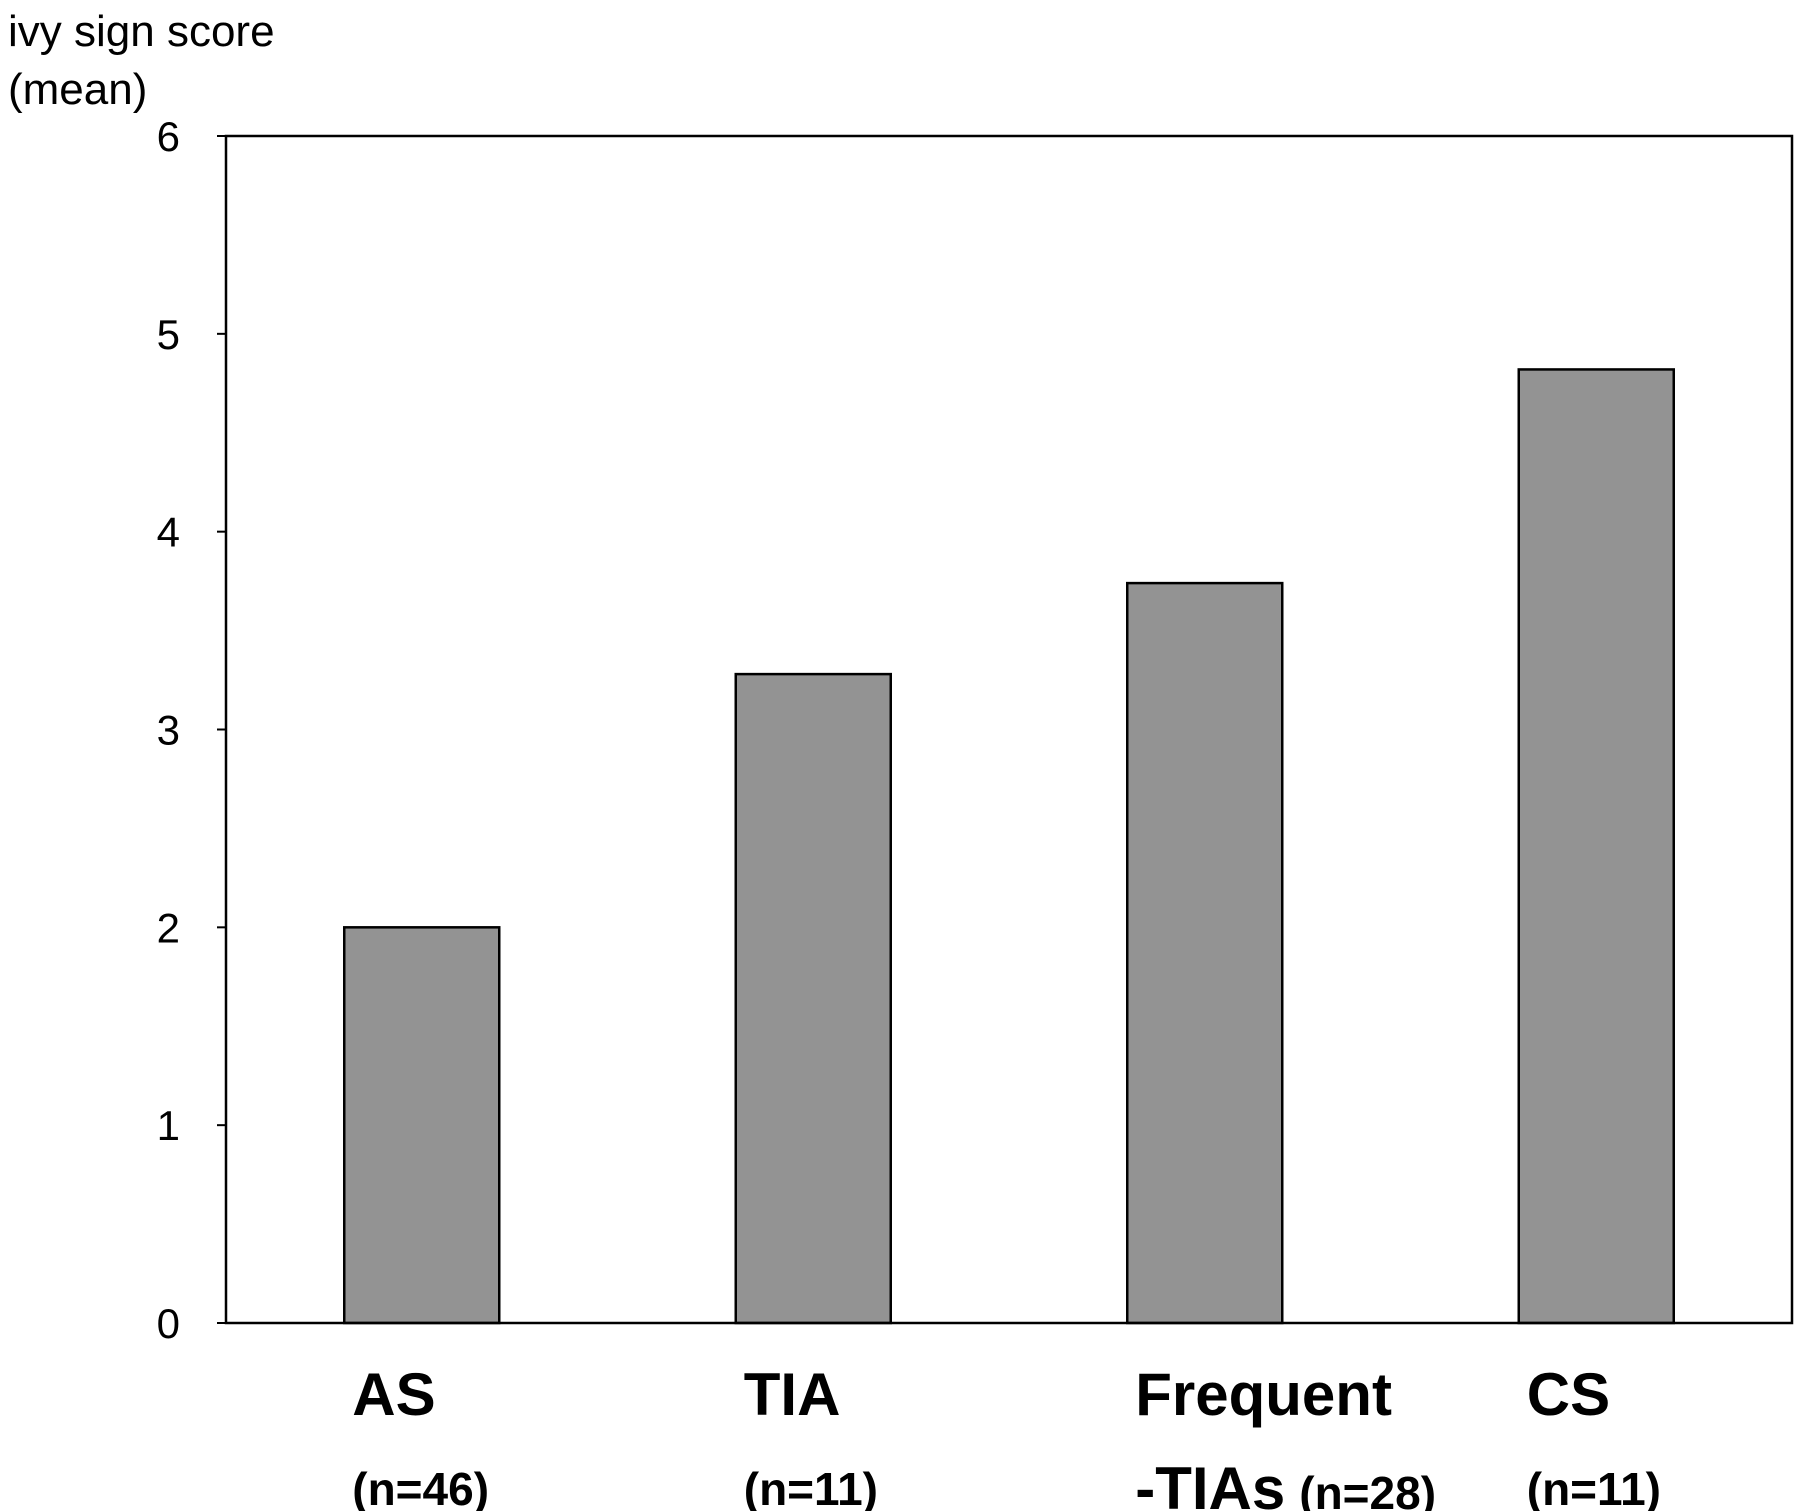  What do you see at coordinates (168, 334) in the screenshot?
I see `y-tick-label: 5` at bounding box center [168, 334].